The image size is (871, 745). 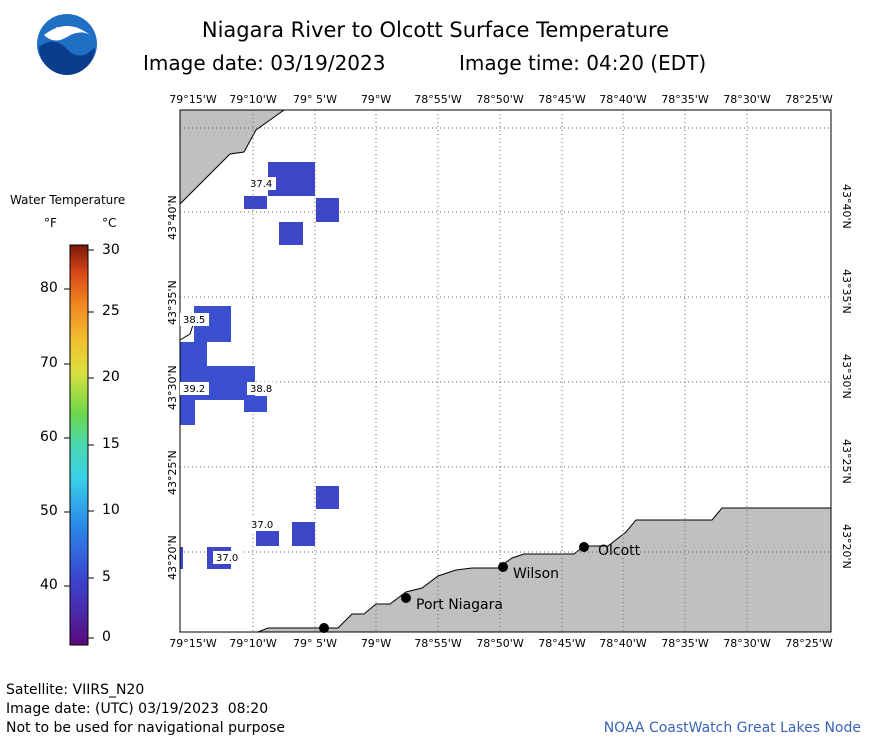 What do you see at coordinates (111, 250) in the screenshot?
I see `legend-tick-c: 30` at bounding box center [111, 250].